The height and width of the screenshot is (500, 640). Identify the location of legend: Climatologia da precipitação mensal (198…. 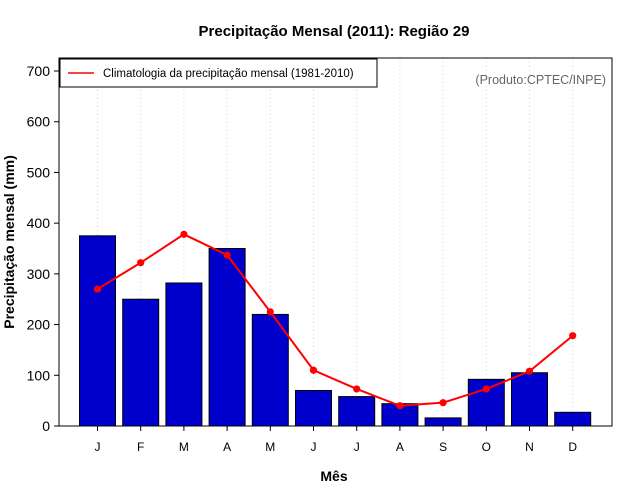
(218, 73).